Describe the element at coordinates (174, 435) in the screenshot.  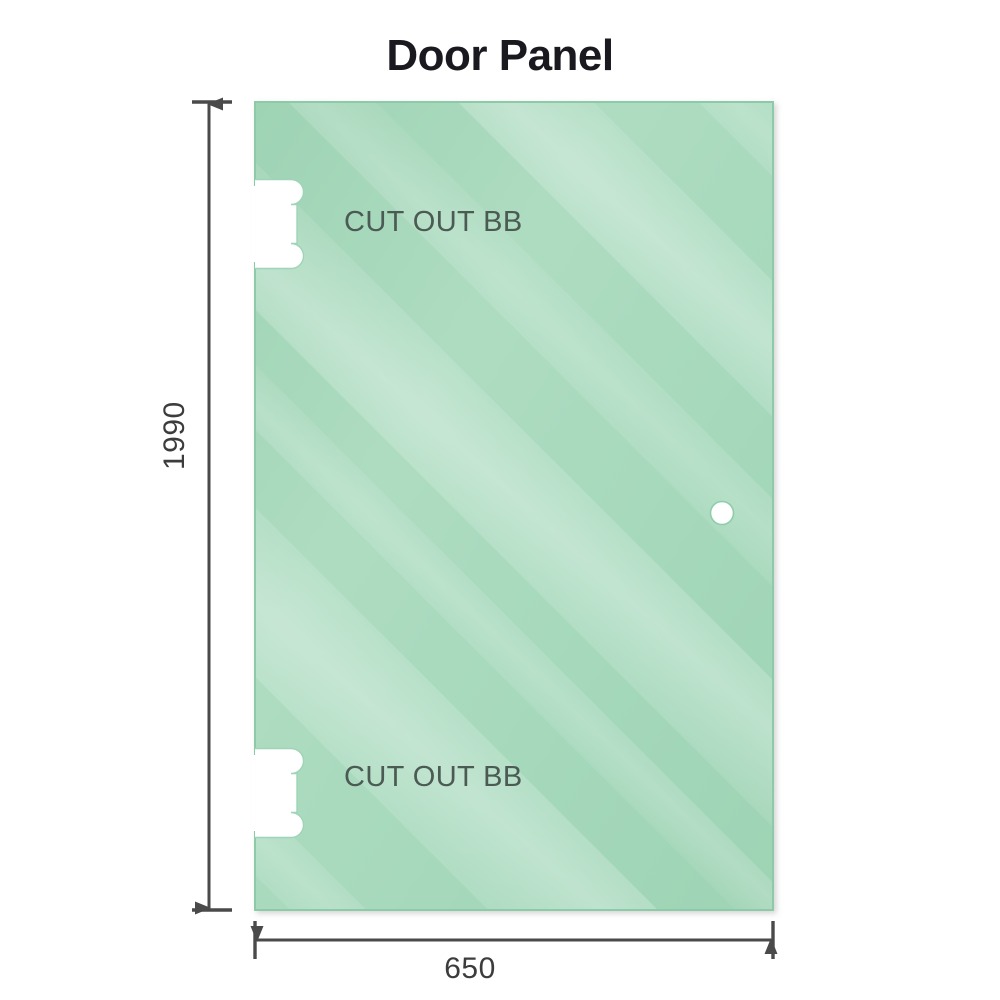
I see `height-dimension-label: 1990` at that location.